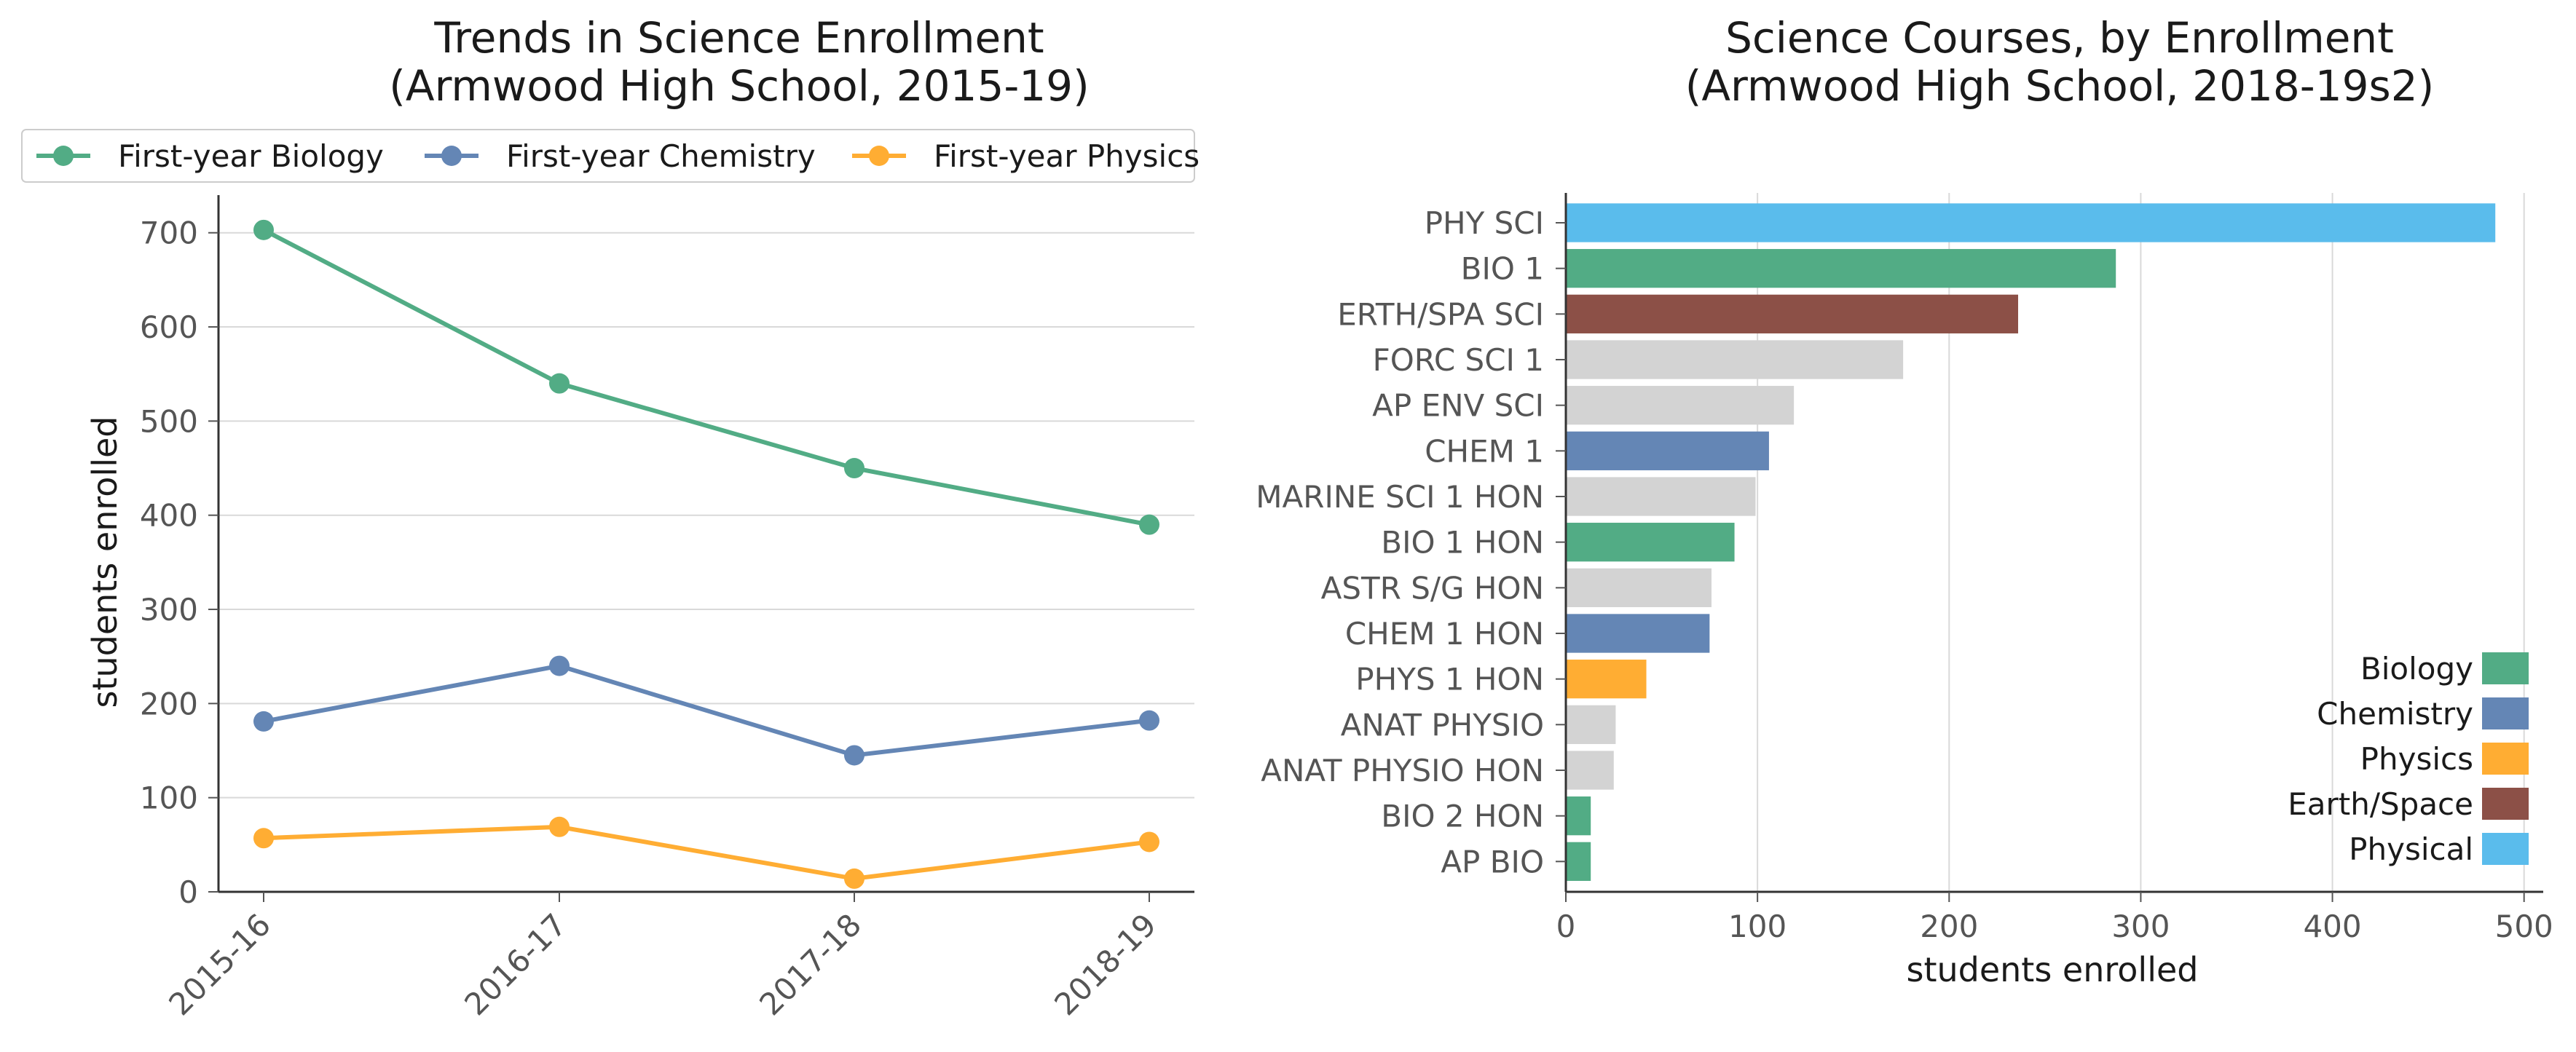 The height and width of the screenshot is (1052, 2576). Describe the element at coordinates (661, 156) in the screenshot. I see `legend-label: First-year Chemistry` at that location.